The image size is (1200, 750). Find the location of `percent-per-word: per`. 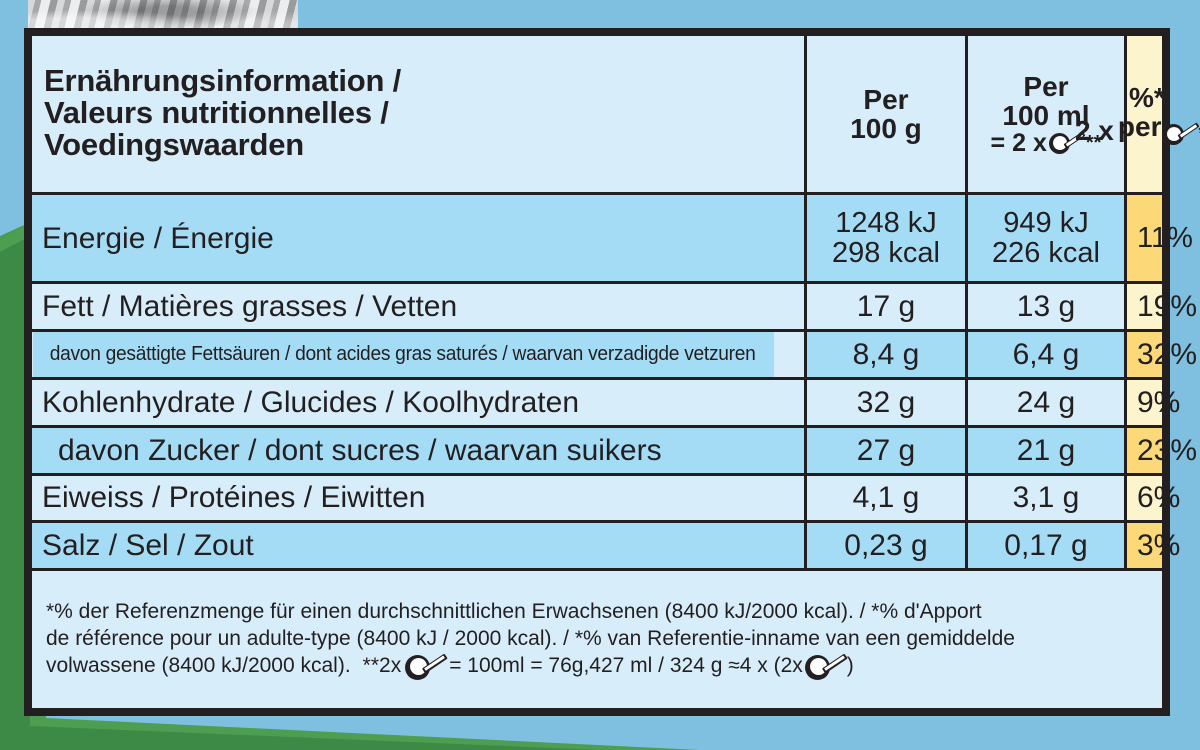

percent-per-word: per is located at coordinates (1139, 127).